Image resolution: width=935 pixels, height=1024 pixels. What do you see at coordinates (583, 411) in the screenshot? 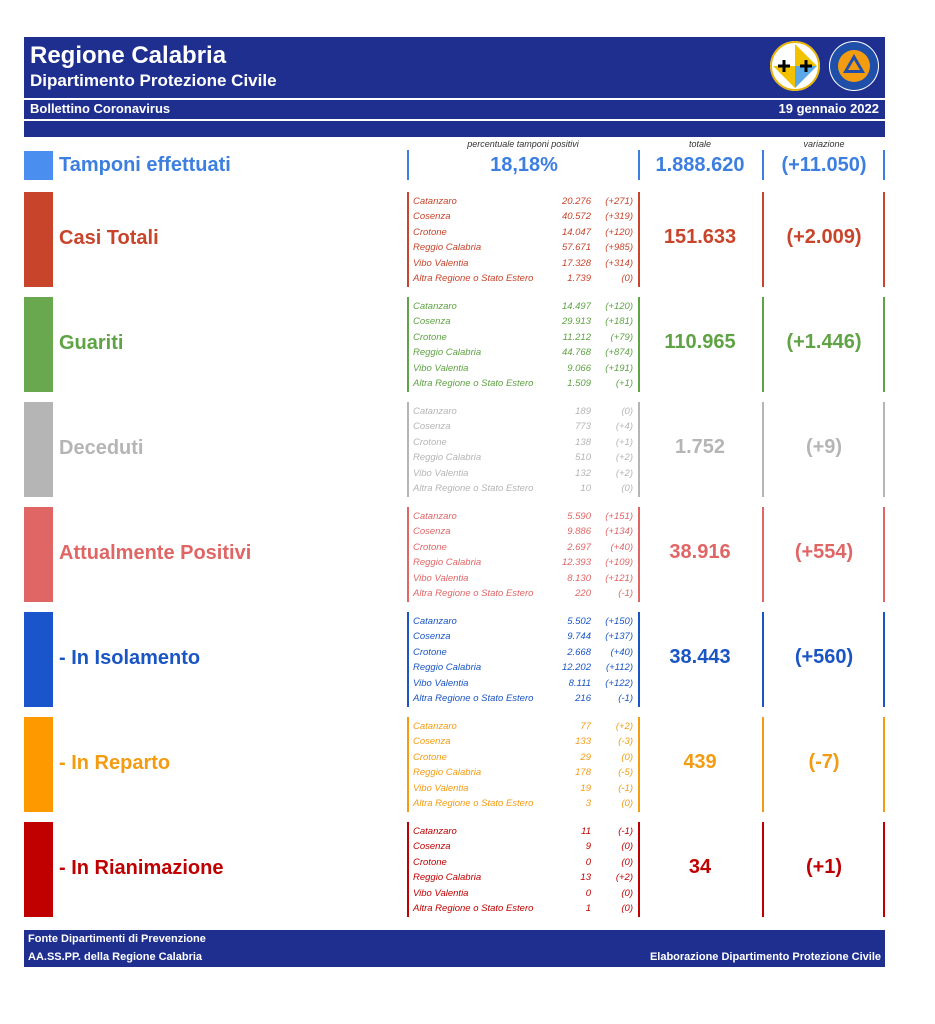
I see `province-value: 189` at bounding box center [583, 411].